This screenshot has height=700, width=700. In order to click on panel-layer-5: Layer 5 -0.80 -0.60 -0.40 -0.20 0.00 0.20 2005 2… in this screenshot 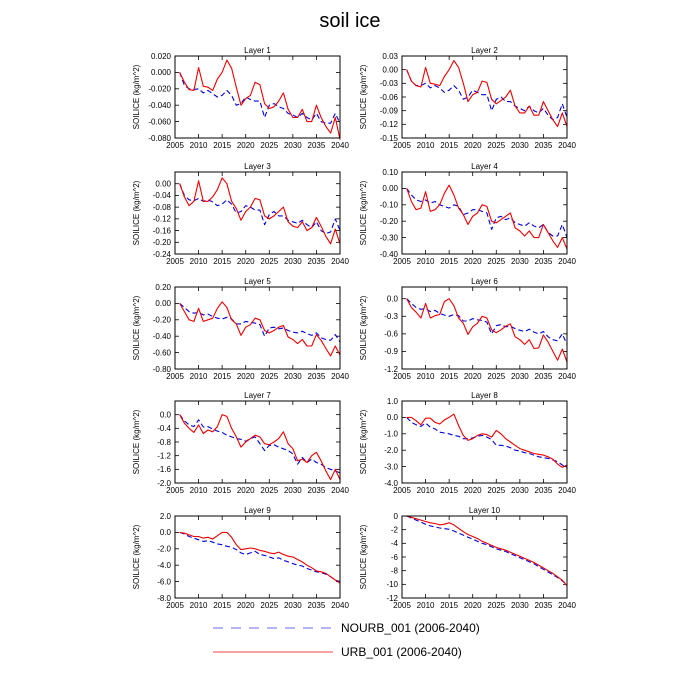, I will do `click(240, 329)`.